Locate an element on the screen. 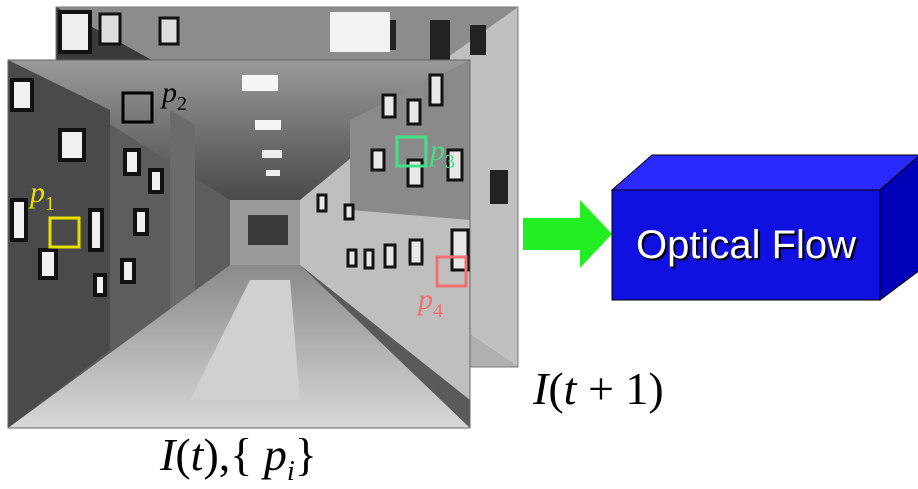 This screenshot has width=918, height=489. point-label-p4: p4 is located at coordinates (430, 302).